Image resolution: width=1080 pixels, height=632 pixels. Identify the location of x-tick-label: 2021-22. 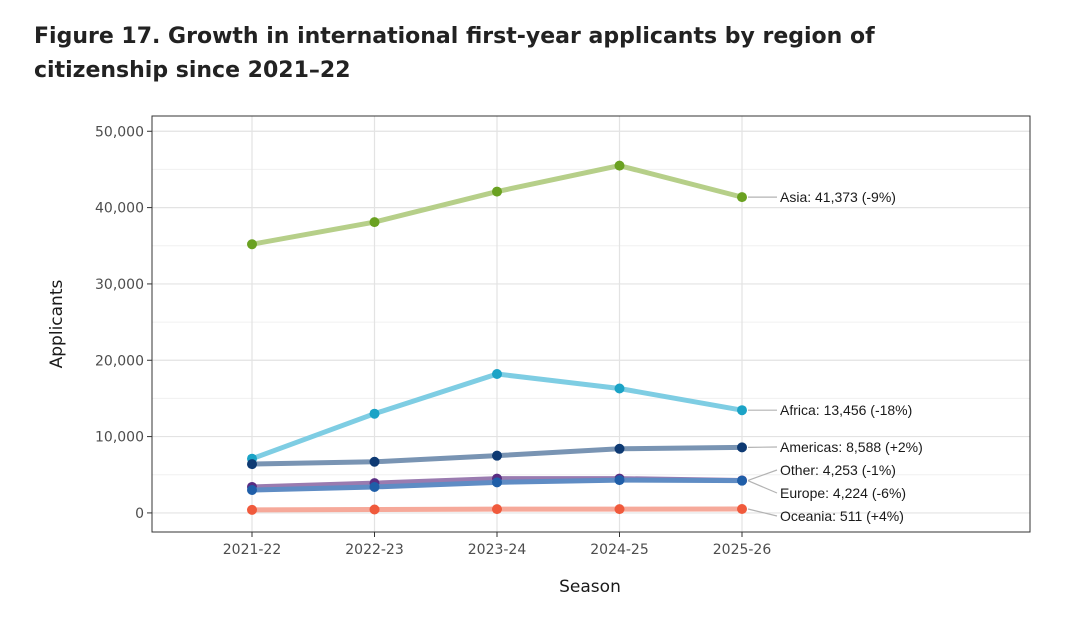
(252, 550).